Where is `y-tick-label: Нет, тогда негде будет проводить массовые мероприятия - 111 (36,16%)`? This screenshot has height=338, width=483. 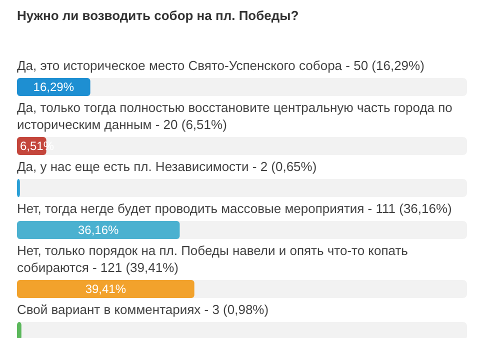
y-tick-label: Нет, тогда негде будет проводить массовые мероприятия - 111 (36,16%) is located at coordinates (234, 208).